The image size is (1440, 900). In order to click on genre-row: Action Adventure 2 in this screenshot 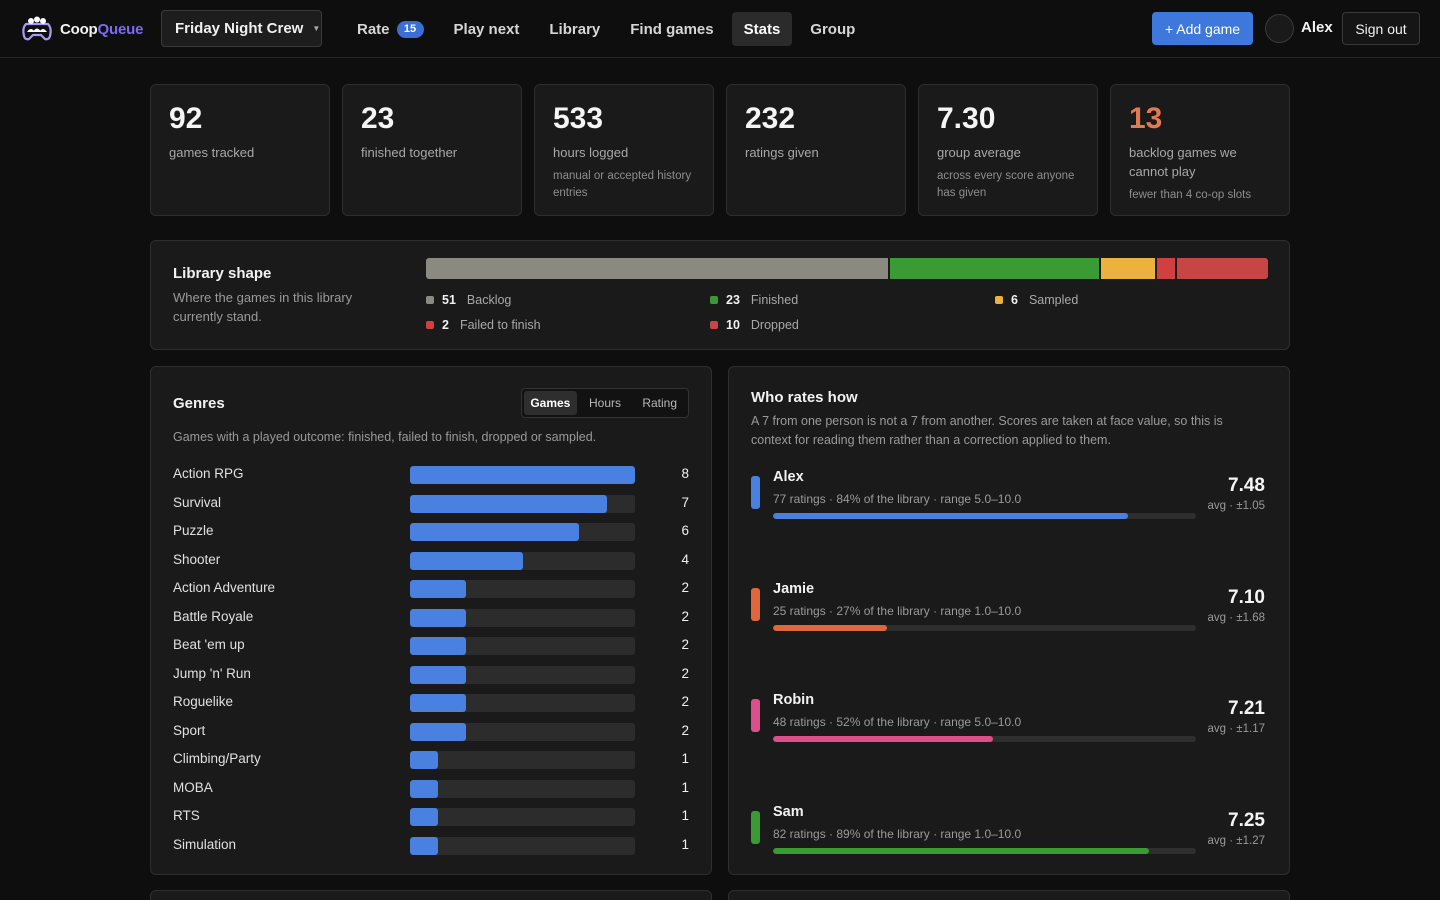, I will do `click(432, 589)`.